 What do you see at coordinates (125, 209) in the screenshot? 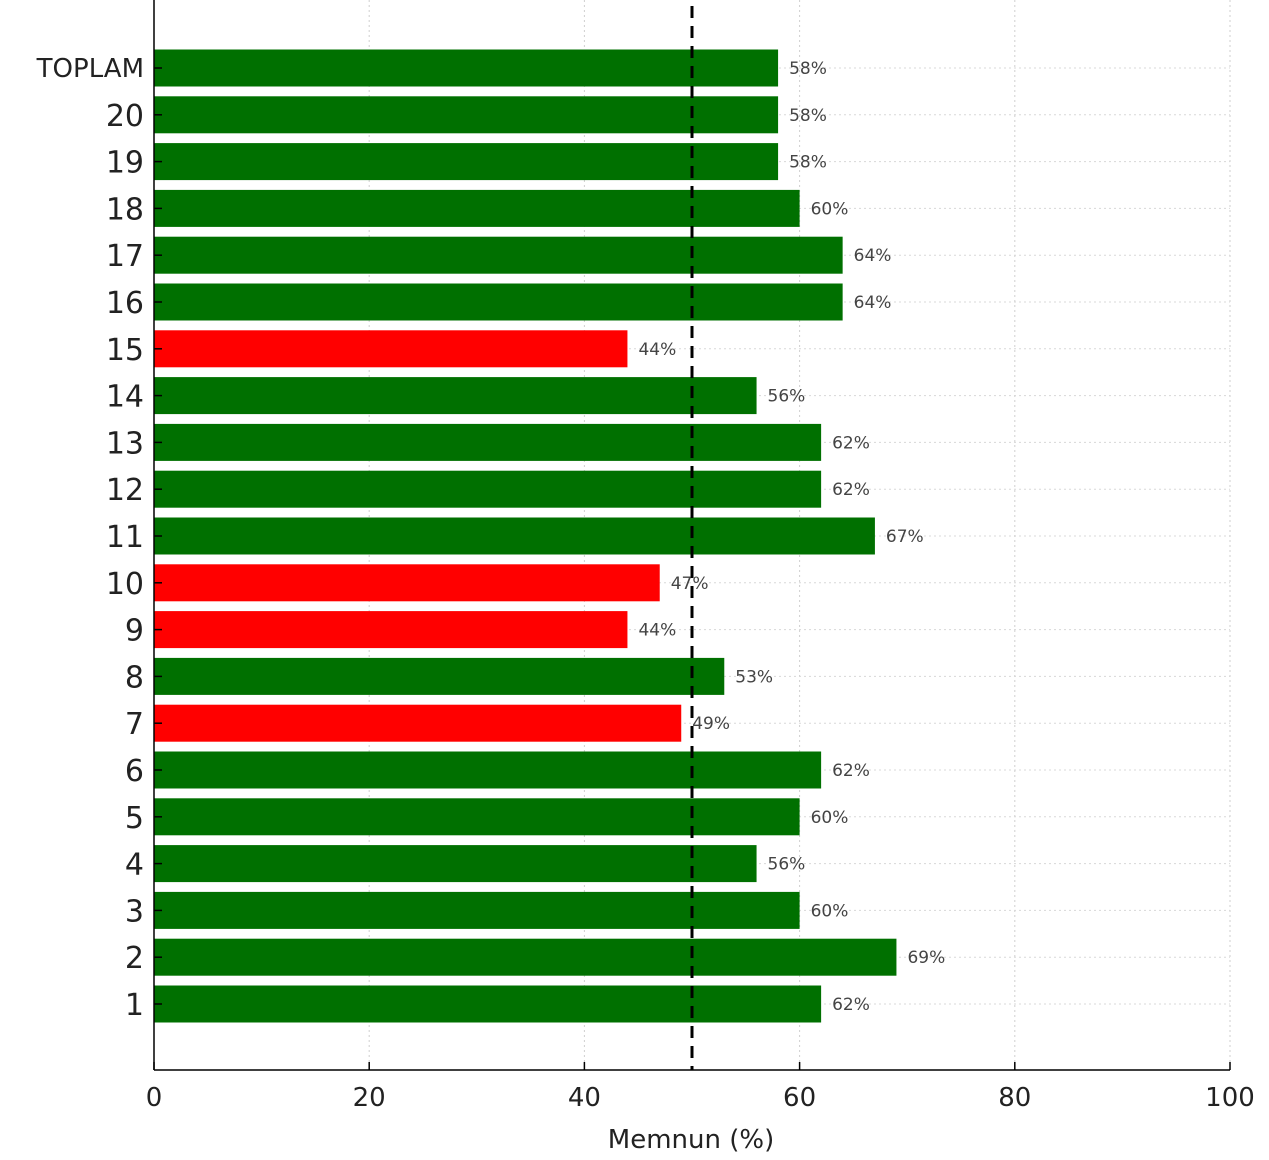
I see `y-tick-label: 18` at bounding box center [125, 209].